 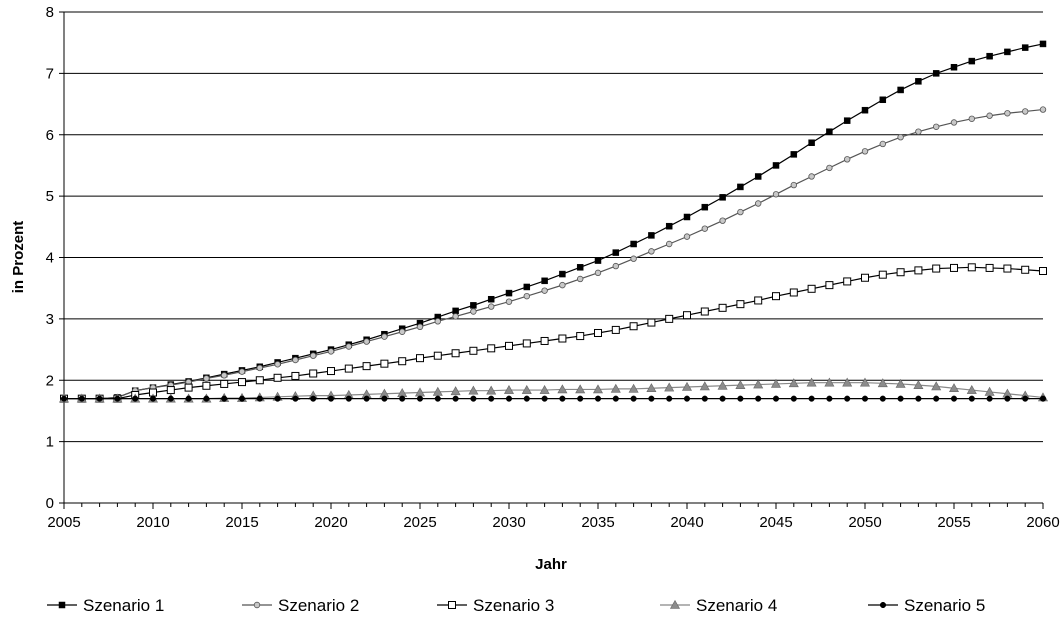 What do you see at coordinates (330, 522) in the screenshot?
I see `x-tick-label-2020: 2020` at bounding box center [330, 522].